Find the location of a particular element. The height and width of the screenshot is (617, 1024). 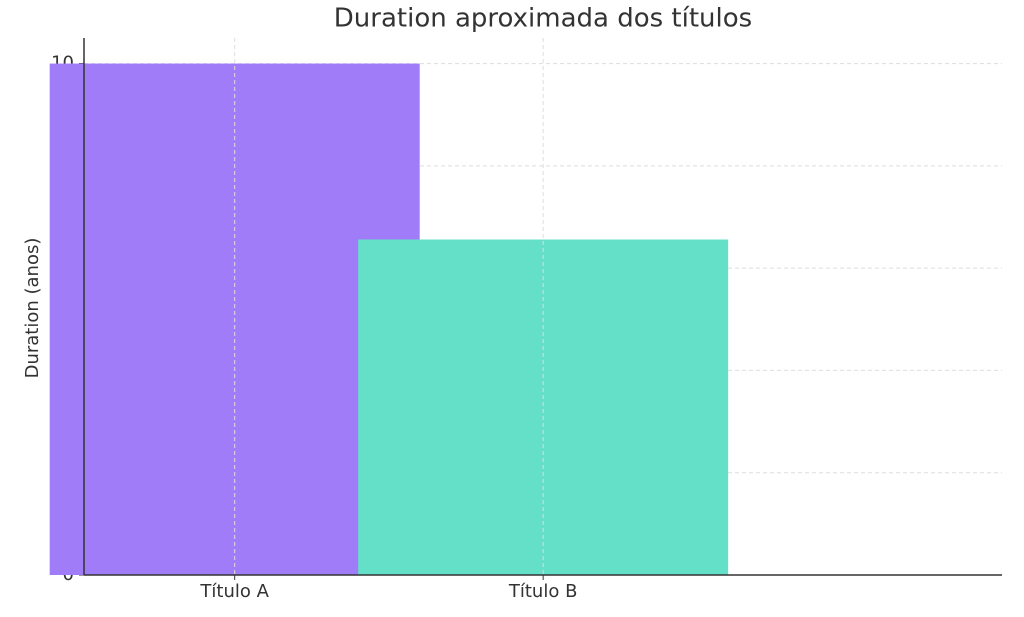

x-tick-label: Título A is located at coordinates (234, 591).